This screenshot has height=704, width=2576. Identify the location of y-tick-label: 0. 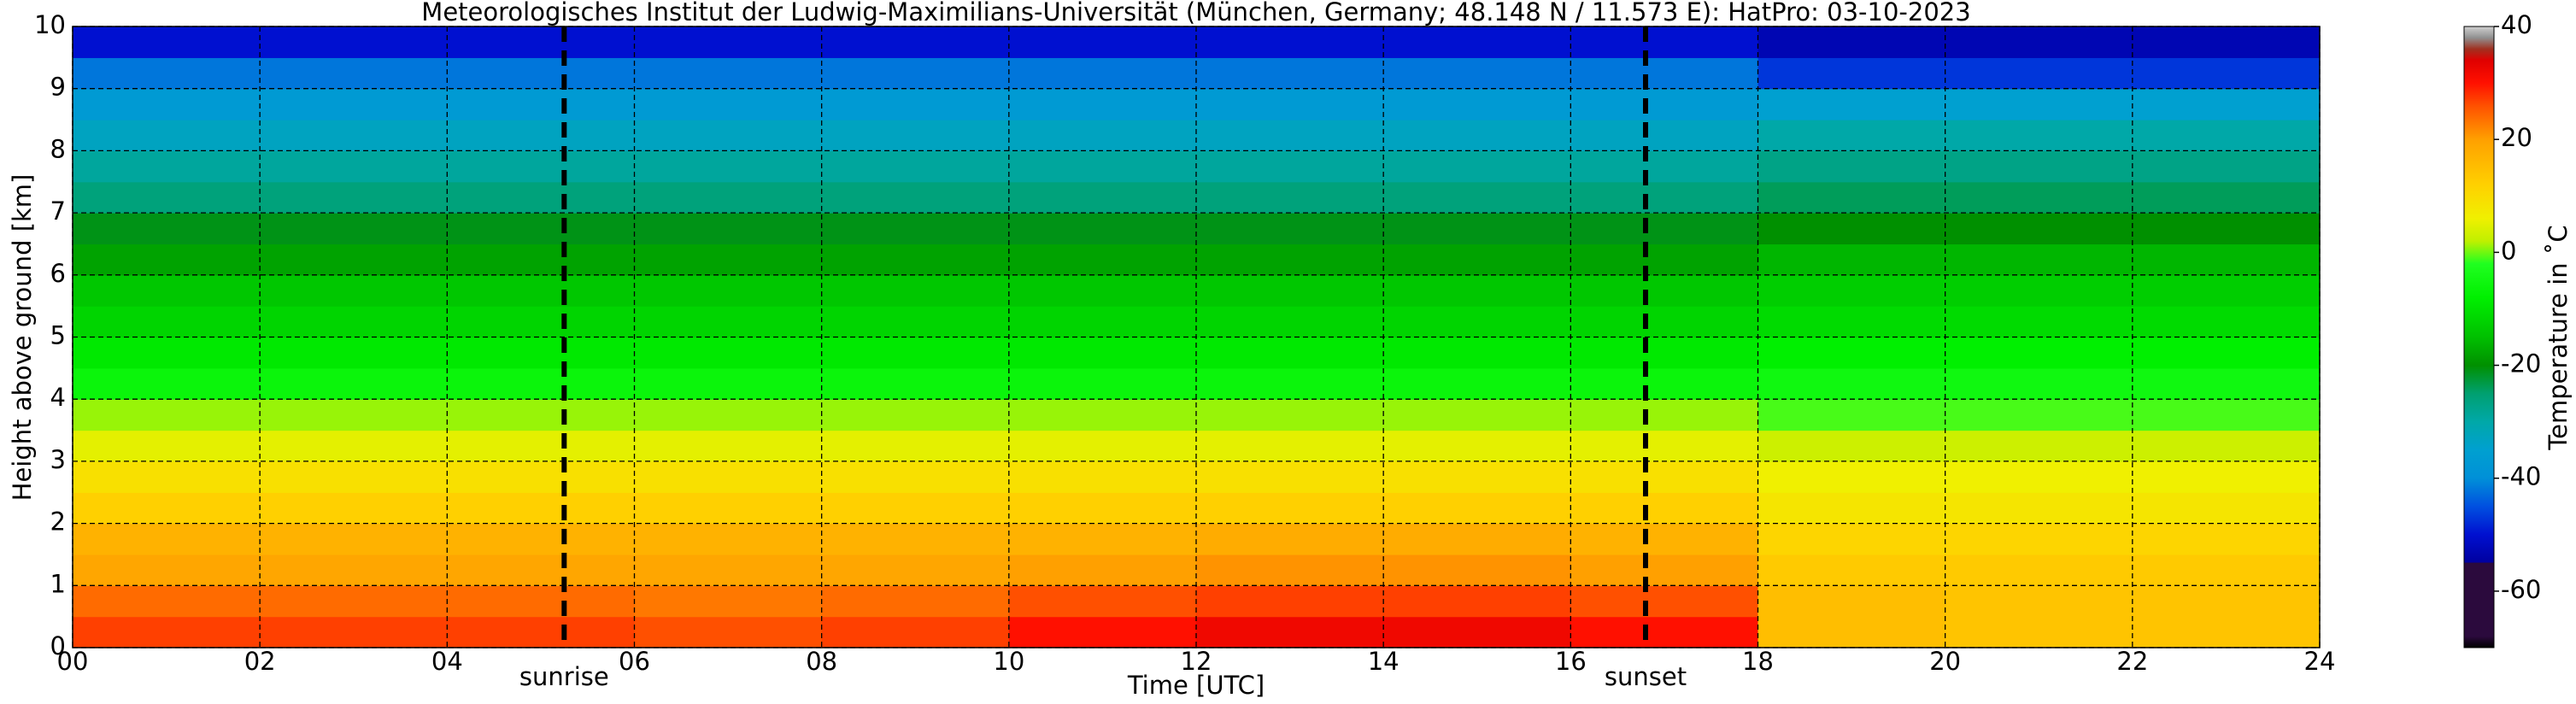
(58, 645).